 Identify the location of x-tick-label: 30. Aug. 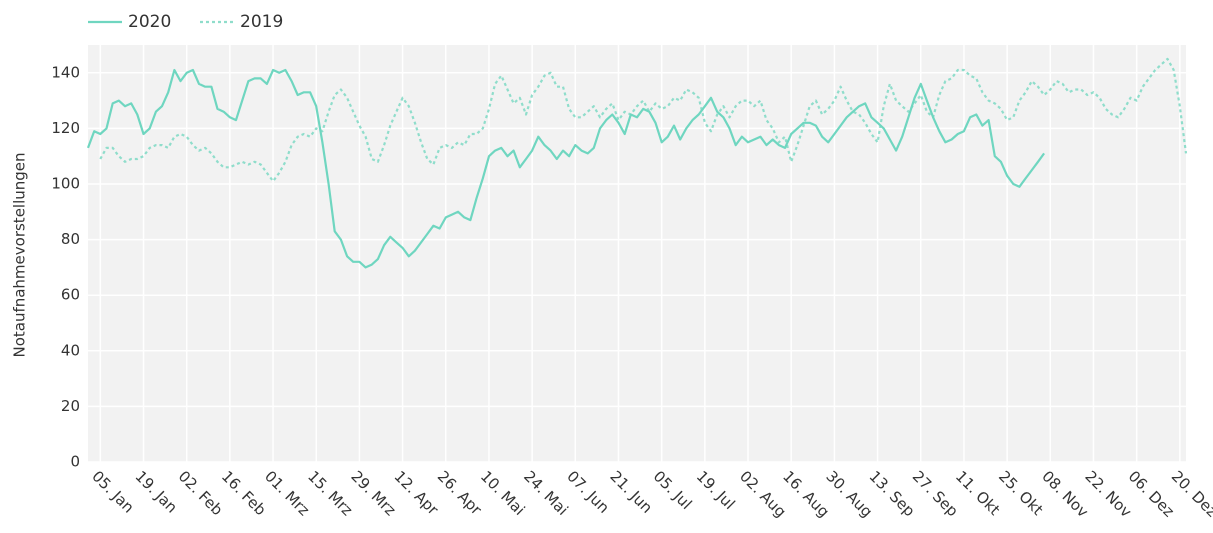
(849, 494).